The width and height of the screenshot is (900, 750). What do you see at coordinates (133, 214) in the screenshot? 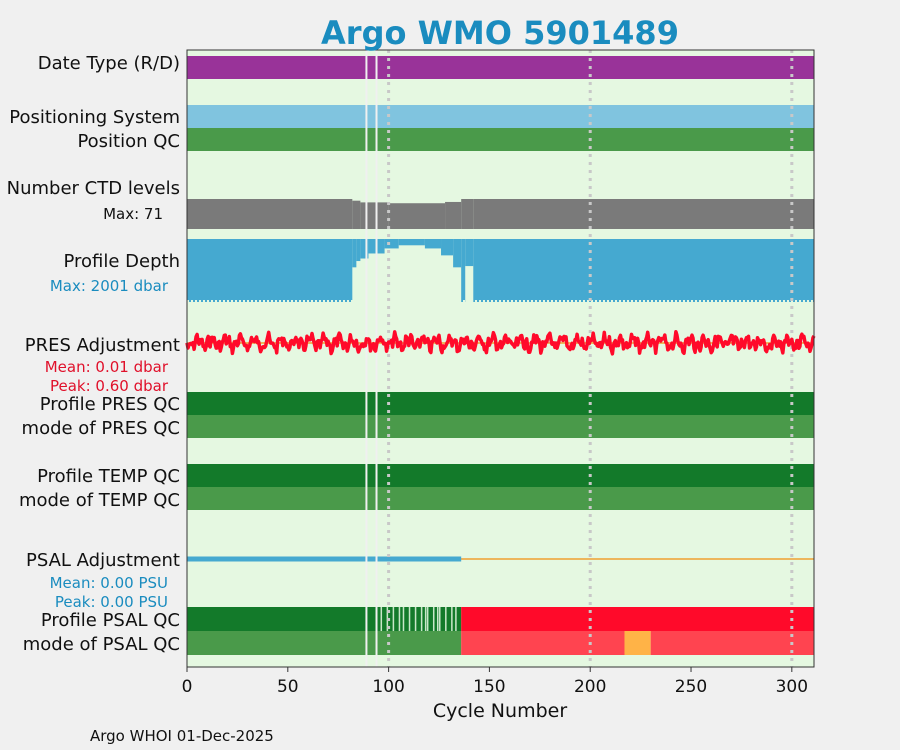
I see `ctd-levels-max: Max: 71` at bounding box center [133, 214].